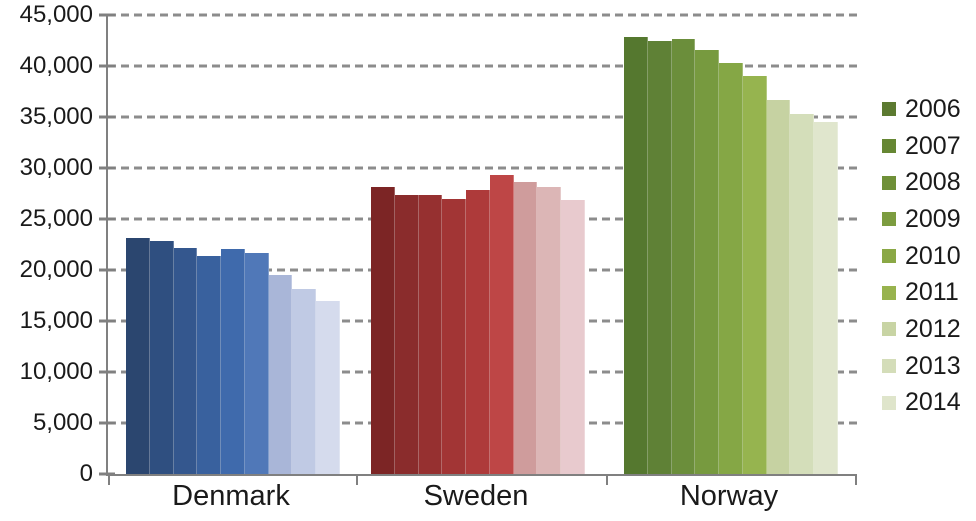  I want to click on bar-denmark-2011, so click(256, 363).